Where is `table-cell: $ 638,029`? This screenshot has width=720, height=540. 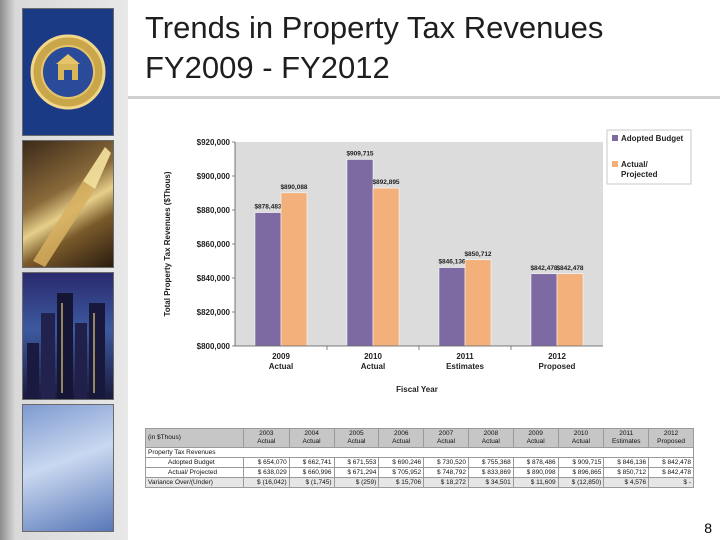
table-cell: $ 638,029 is located at coordinates (266, 472).